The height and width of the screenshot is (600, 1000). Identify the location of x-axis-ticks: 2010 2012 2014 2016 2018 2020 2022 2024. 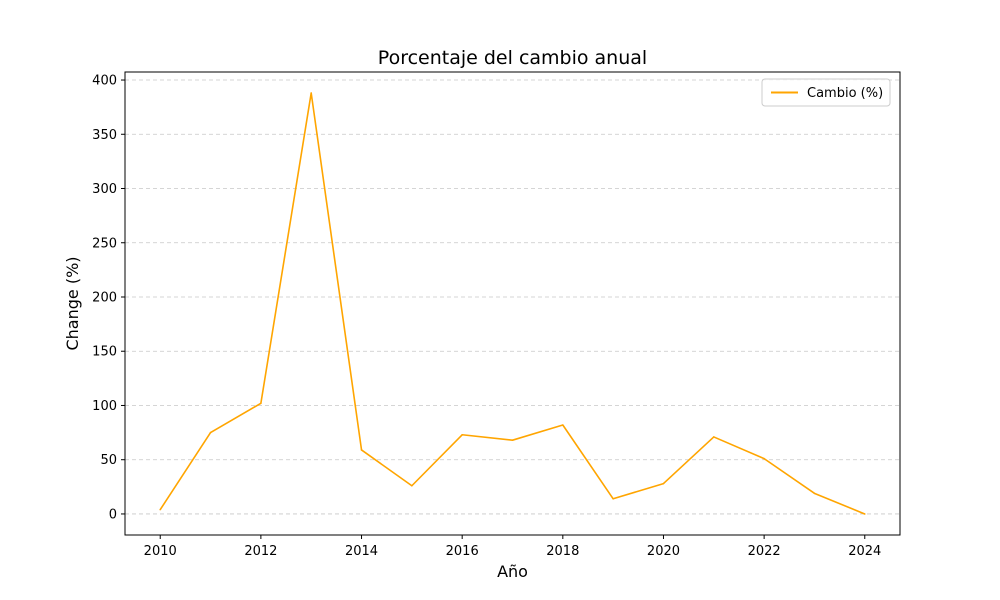
(512, 547).